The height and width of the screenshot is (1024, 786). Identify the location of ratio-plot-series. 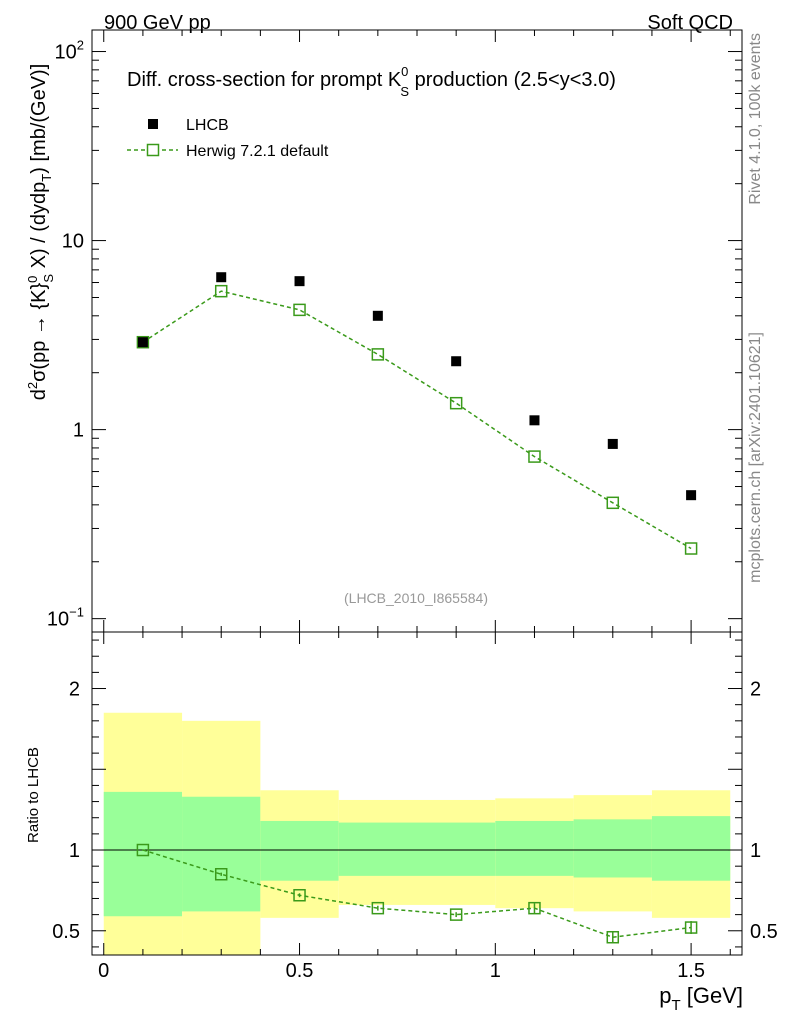
(417, 893).